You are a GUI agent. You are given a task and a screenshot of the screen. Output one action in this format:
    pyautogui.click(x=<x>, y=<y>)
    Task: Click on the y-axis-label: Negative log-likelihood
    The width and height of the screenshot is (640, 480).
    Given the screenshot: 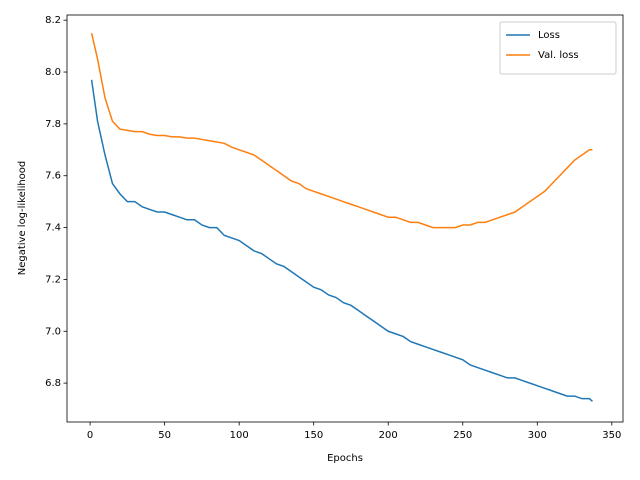 What is the action you would take?
    pyautogui.click(x=22, y=218)
    